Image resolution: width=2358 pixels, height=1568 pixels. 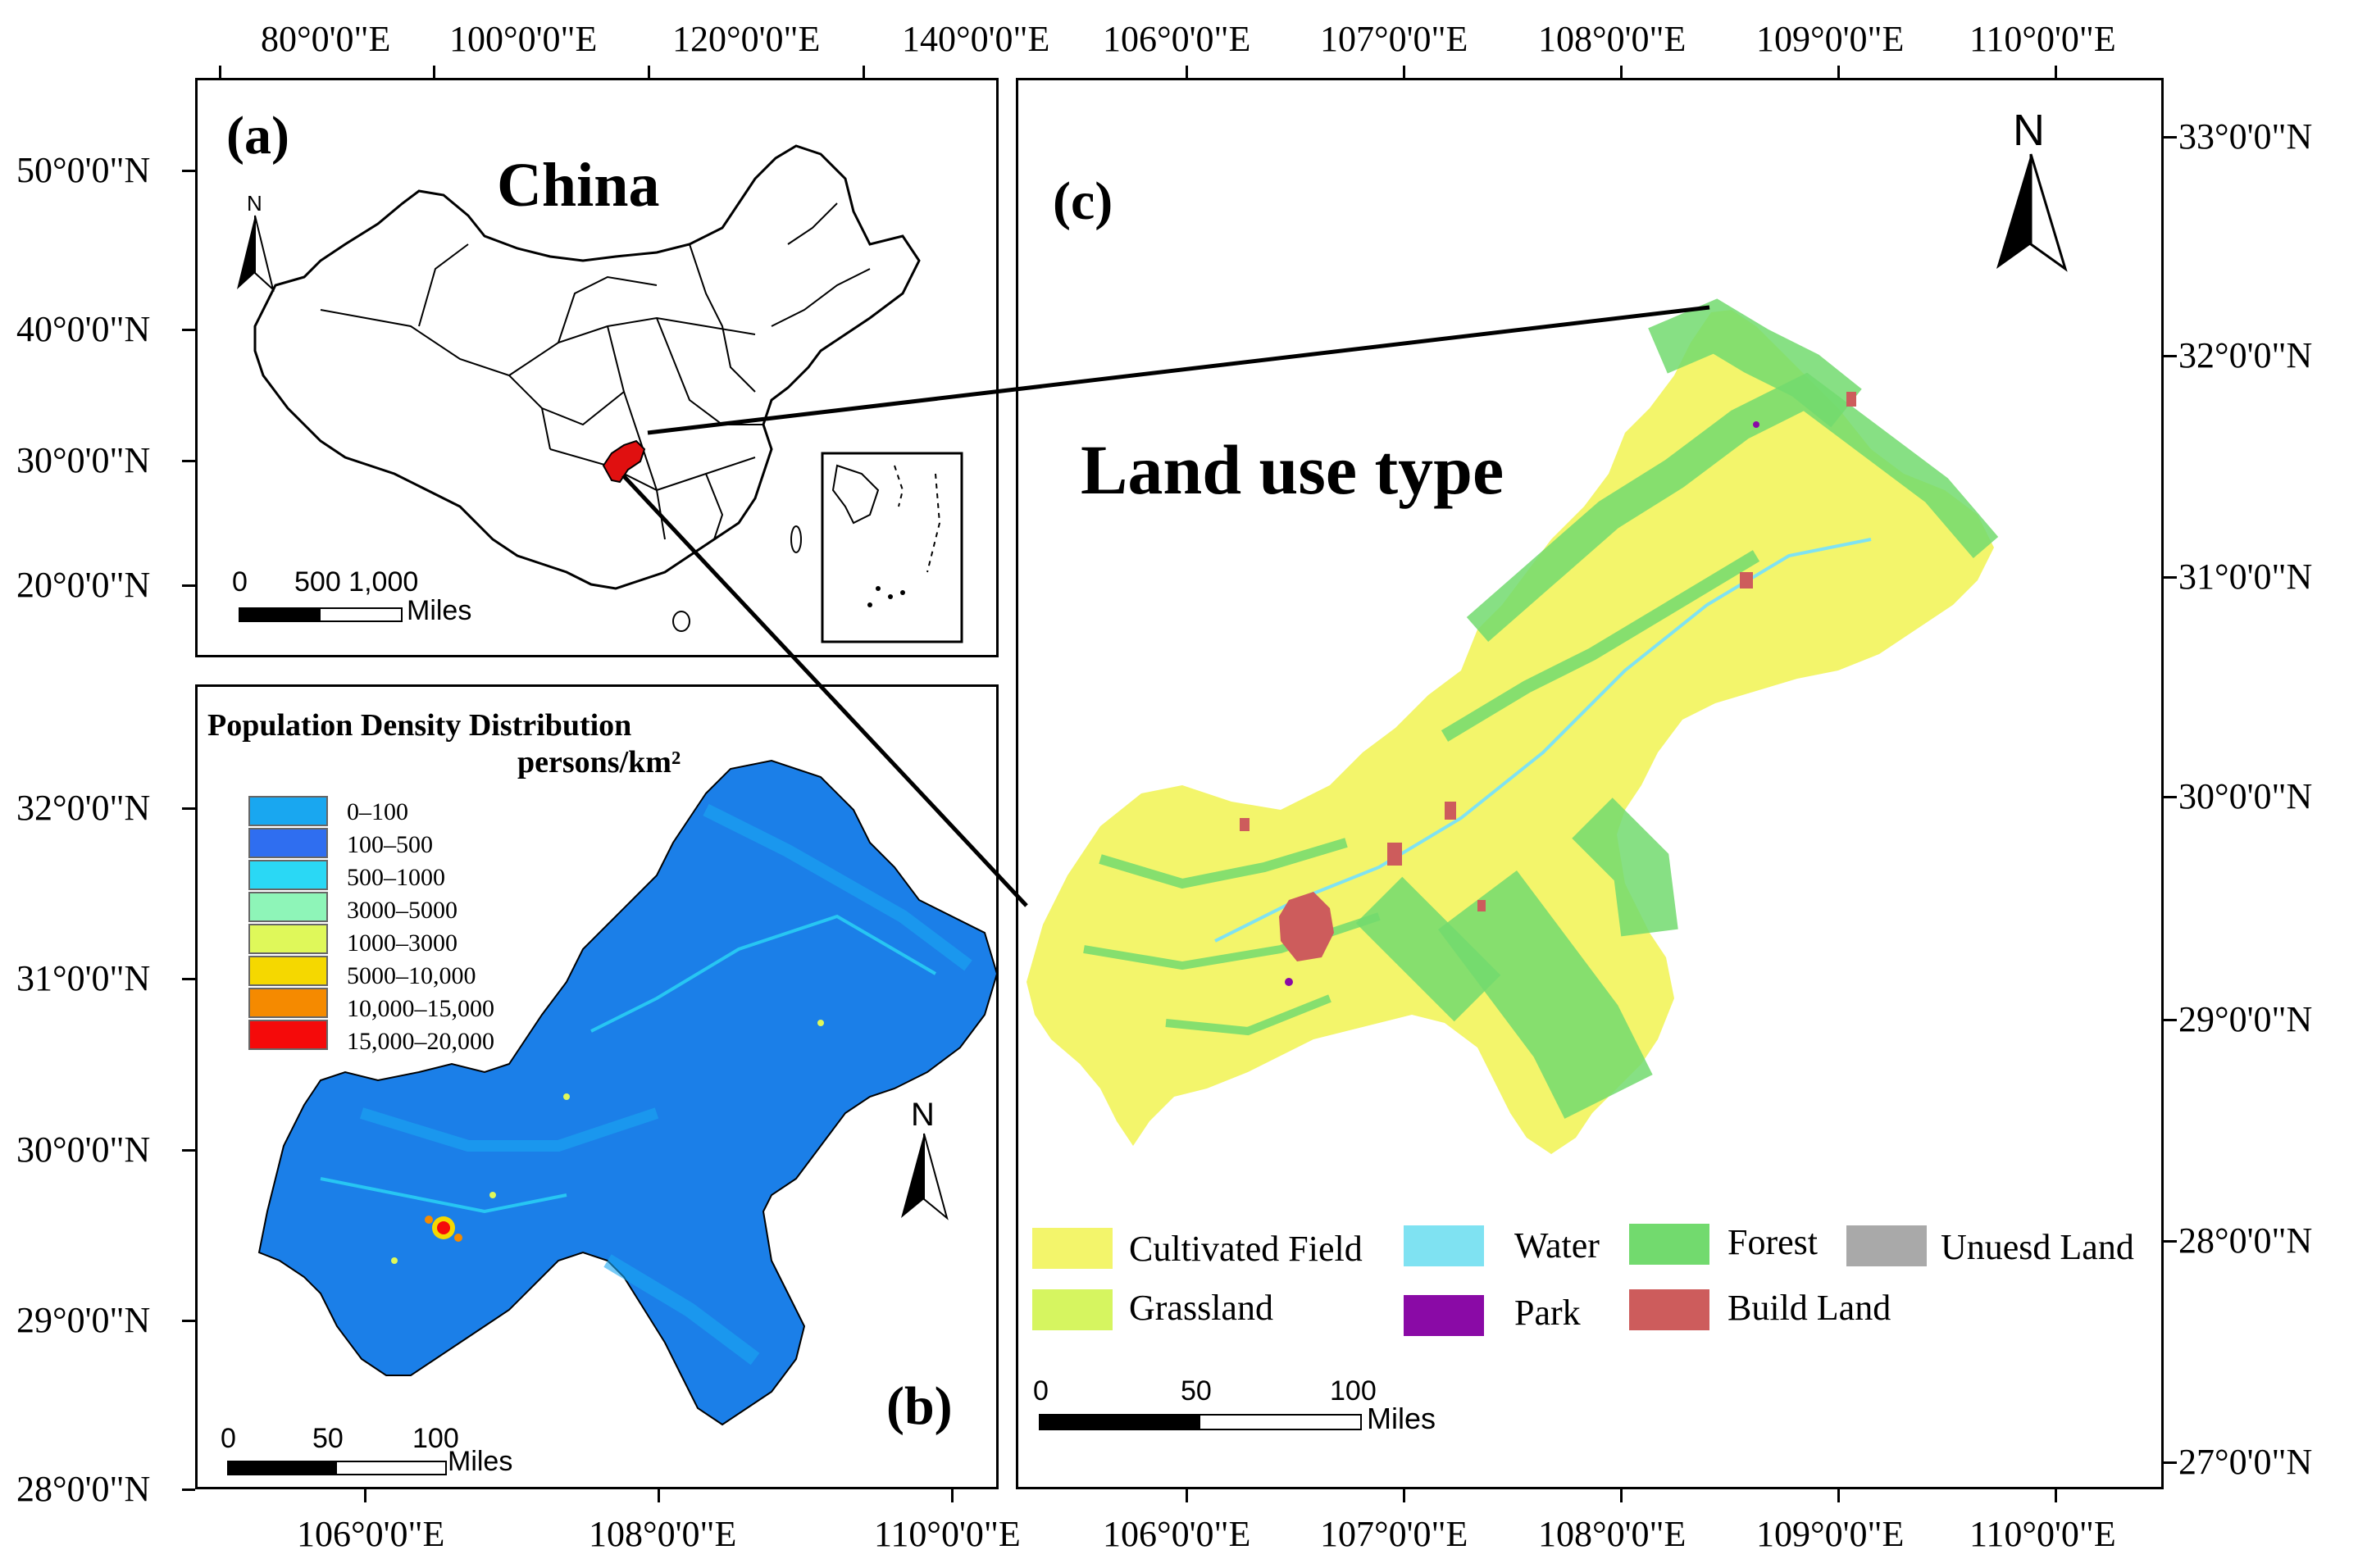 What do you see at coordinates (411, 975) in the screenshot?
I see `legend-label-5: 5000–10,000` at bounding box center [411, 975].